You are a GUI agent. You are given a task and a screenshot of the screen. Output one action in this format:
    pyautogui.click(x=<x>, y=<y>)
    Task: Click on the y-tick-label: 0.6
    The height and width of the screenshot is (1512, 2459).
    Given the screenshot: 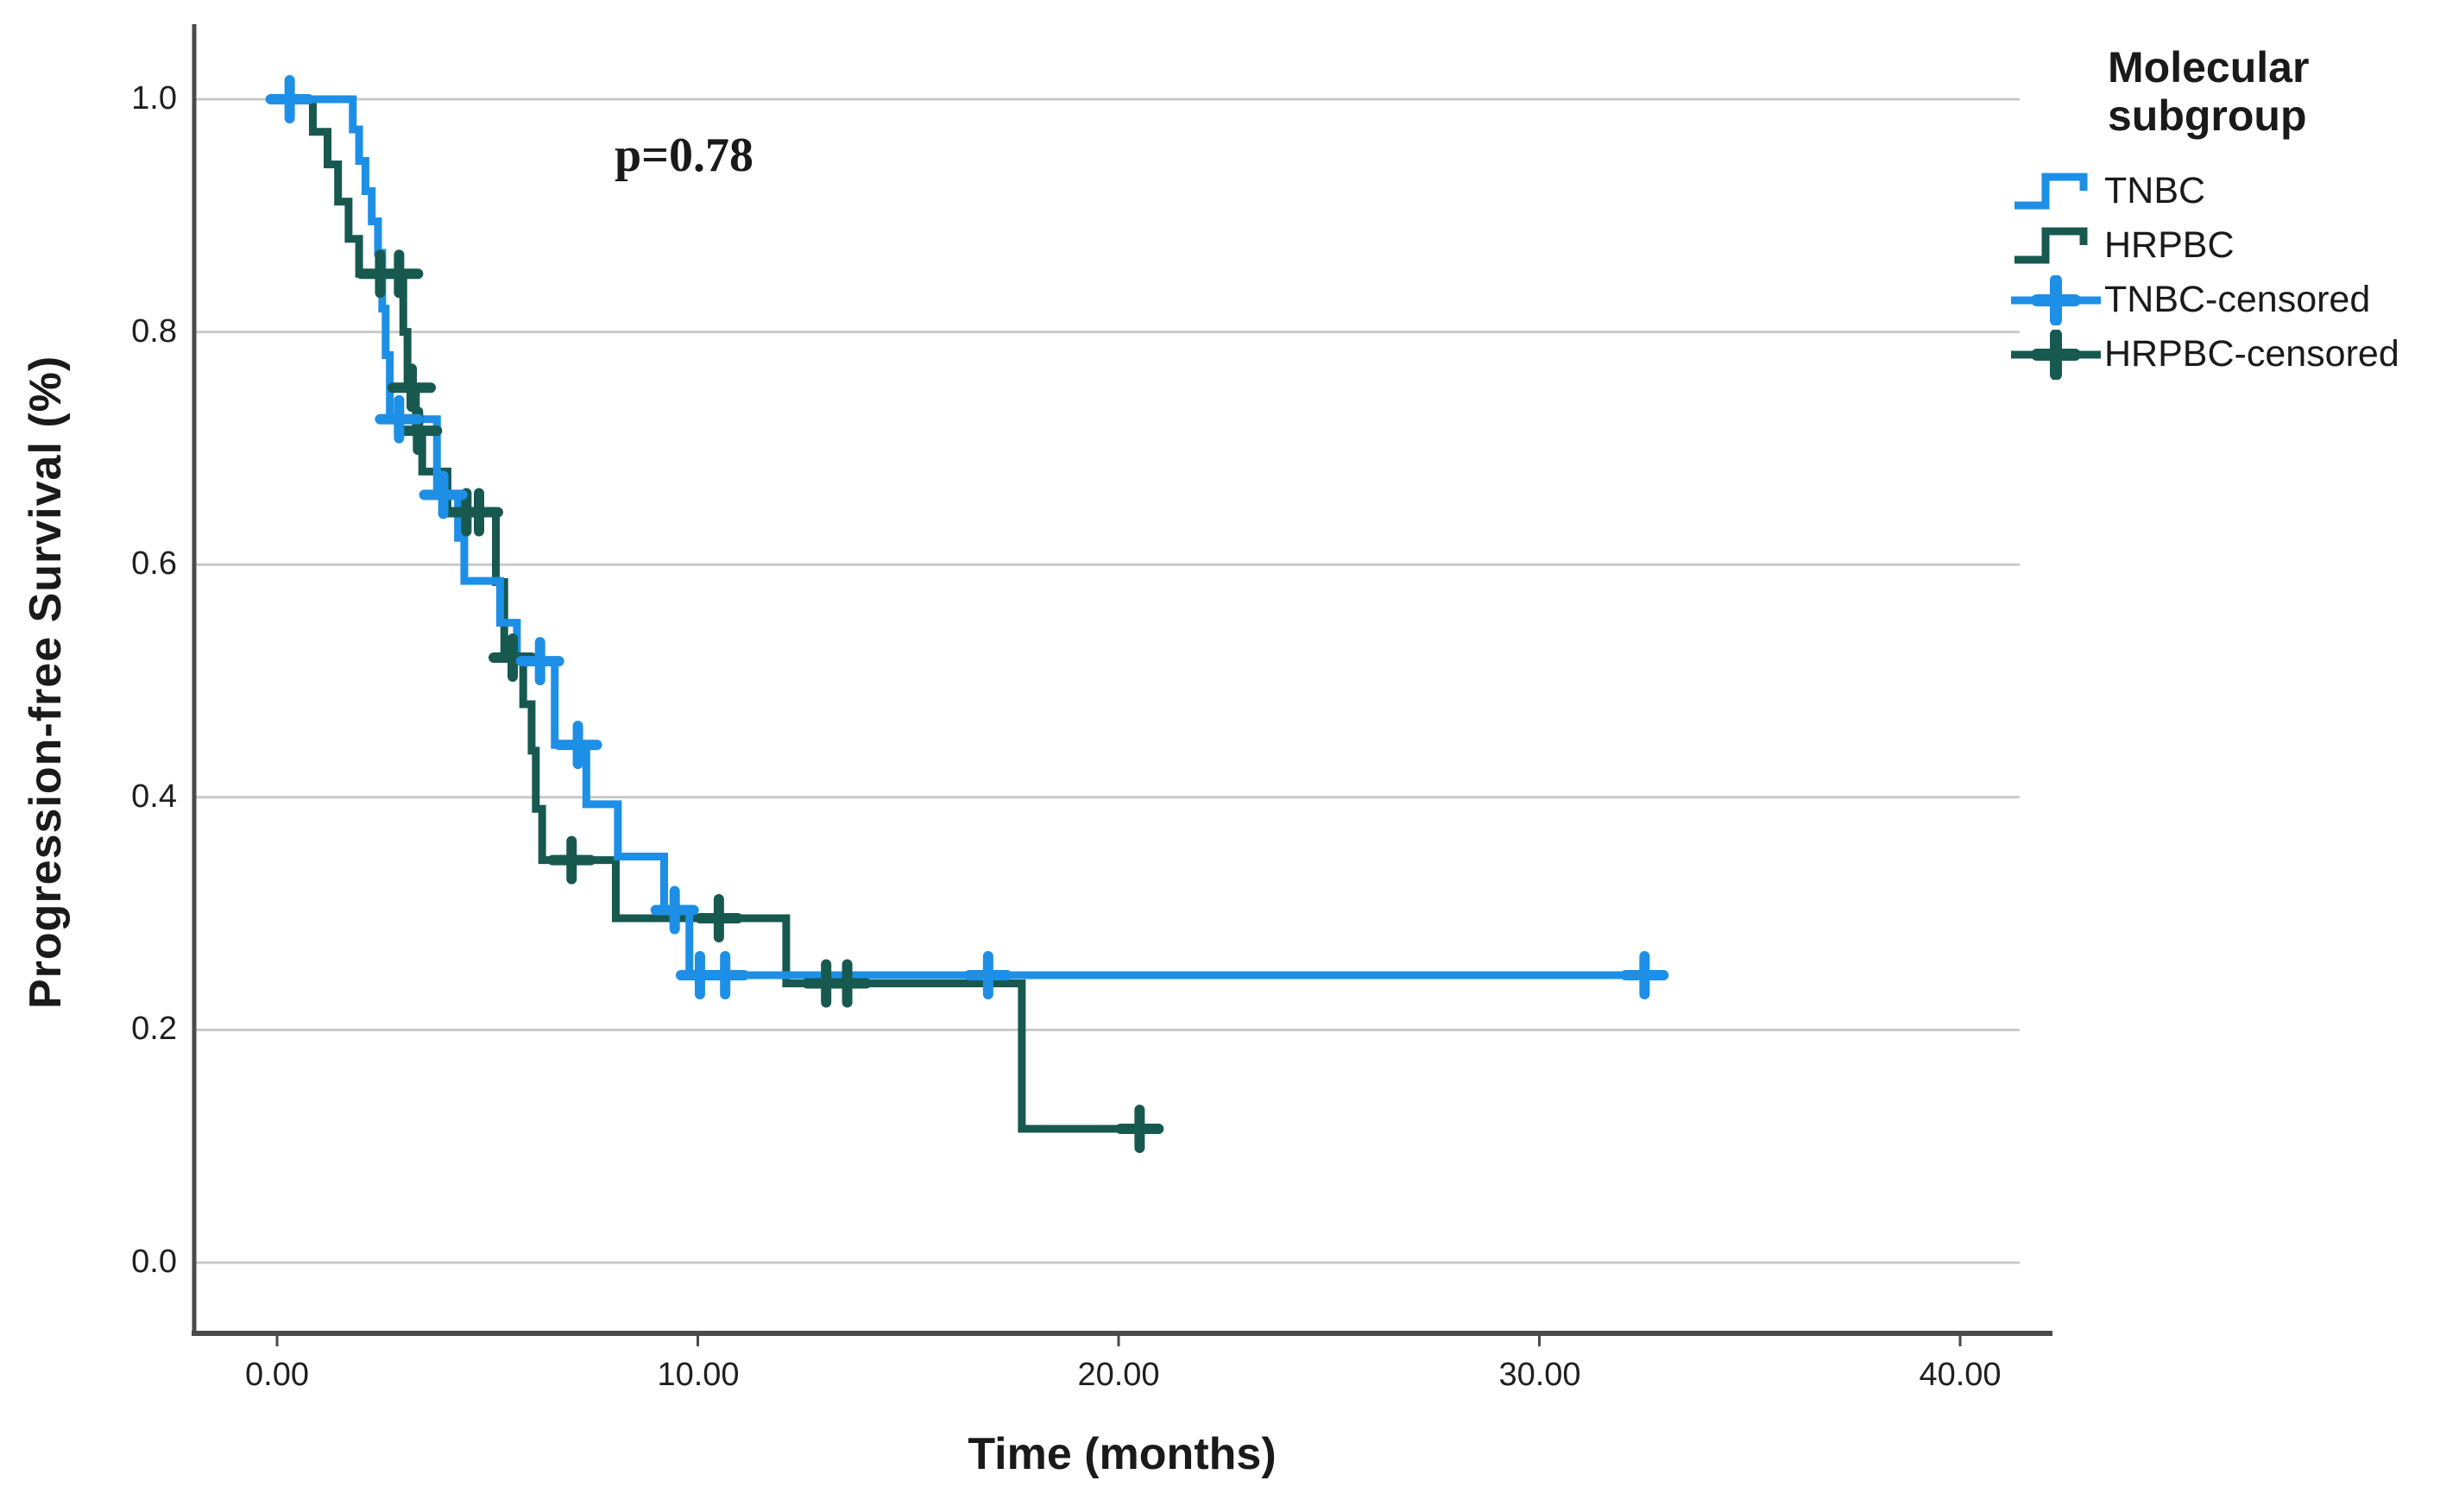 What is the action you would take?
    pyautogui.click(x=154, y=563)
    